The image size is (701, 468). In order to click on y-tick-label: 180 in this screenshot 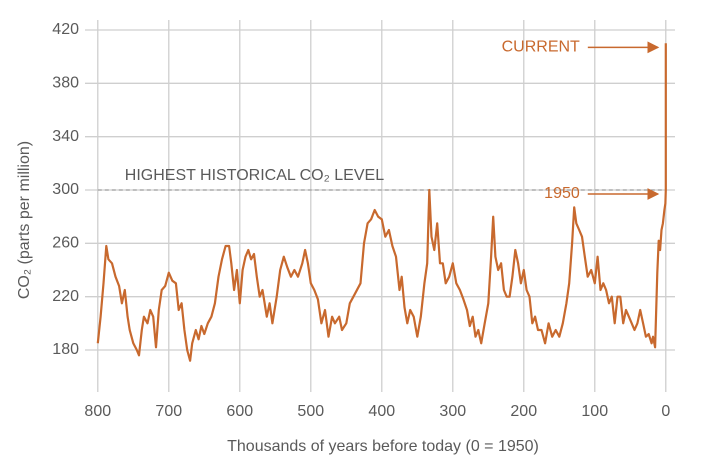, I will do `click(65, 349)`.